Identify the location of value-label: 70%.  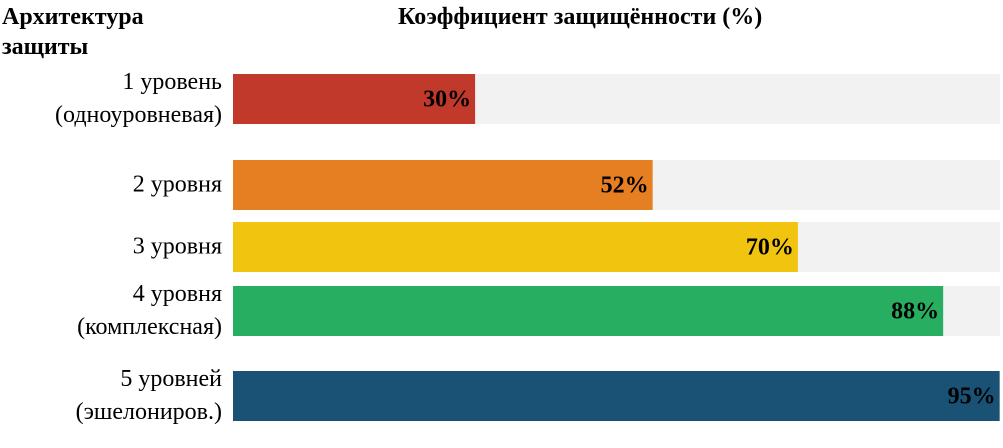
(770, 248).